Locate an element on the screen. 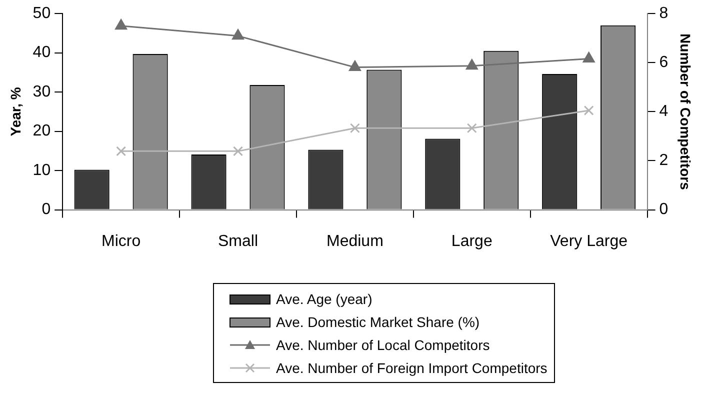 This screenshot has width=701, height=414. legend-label: Ave. Number of Foreign Import Competitors is located at coordinates (412, 368).